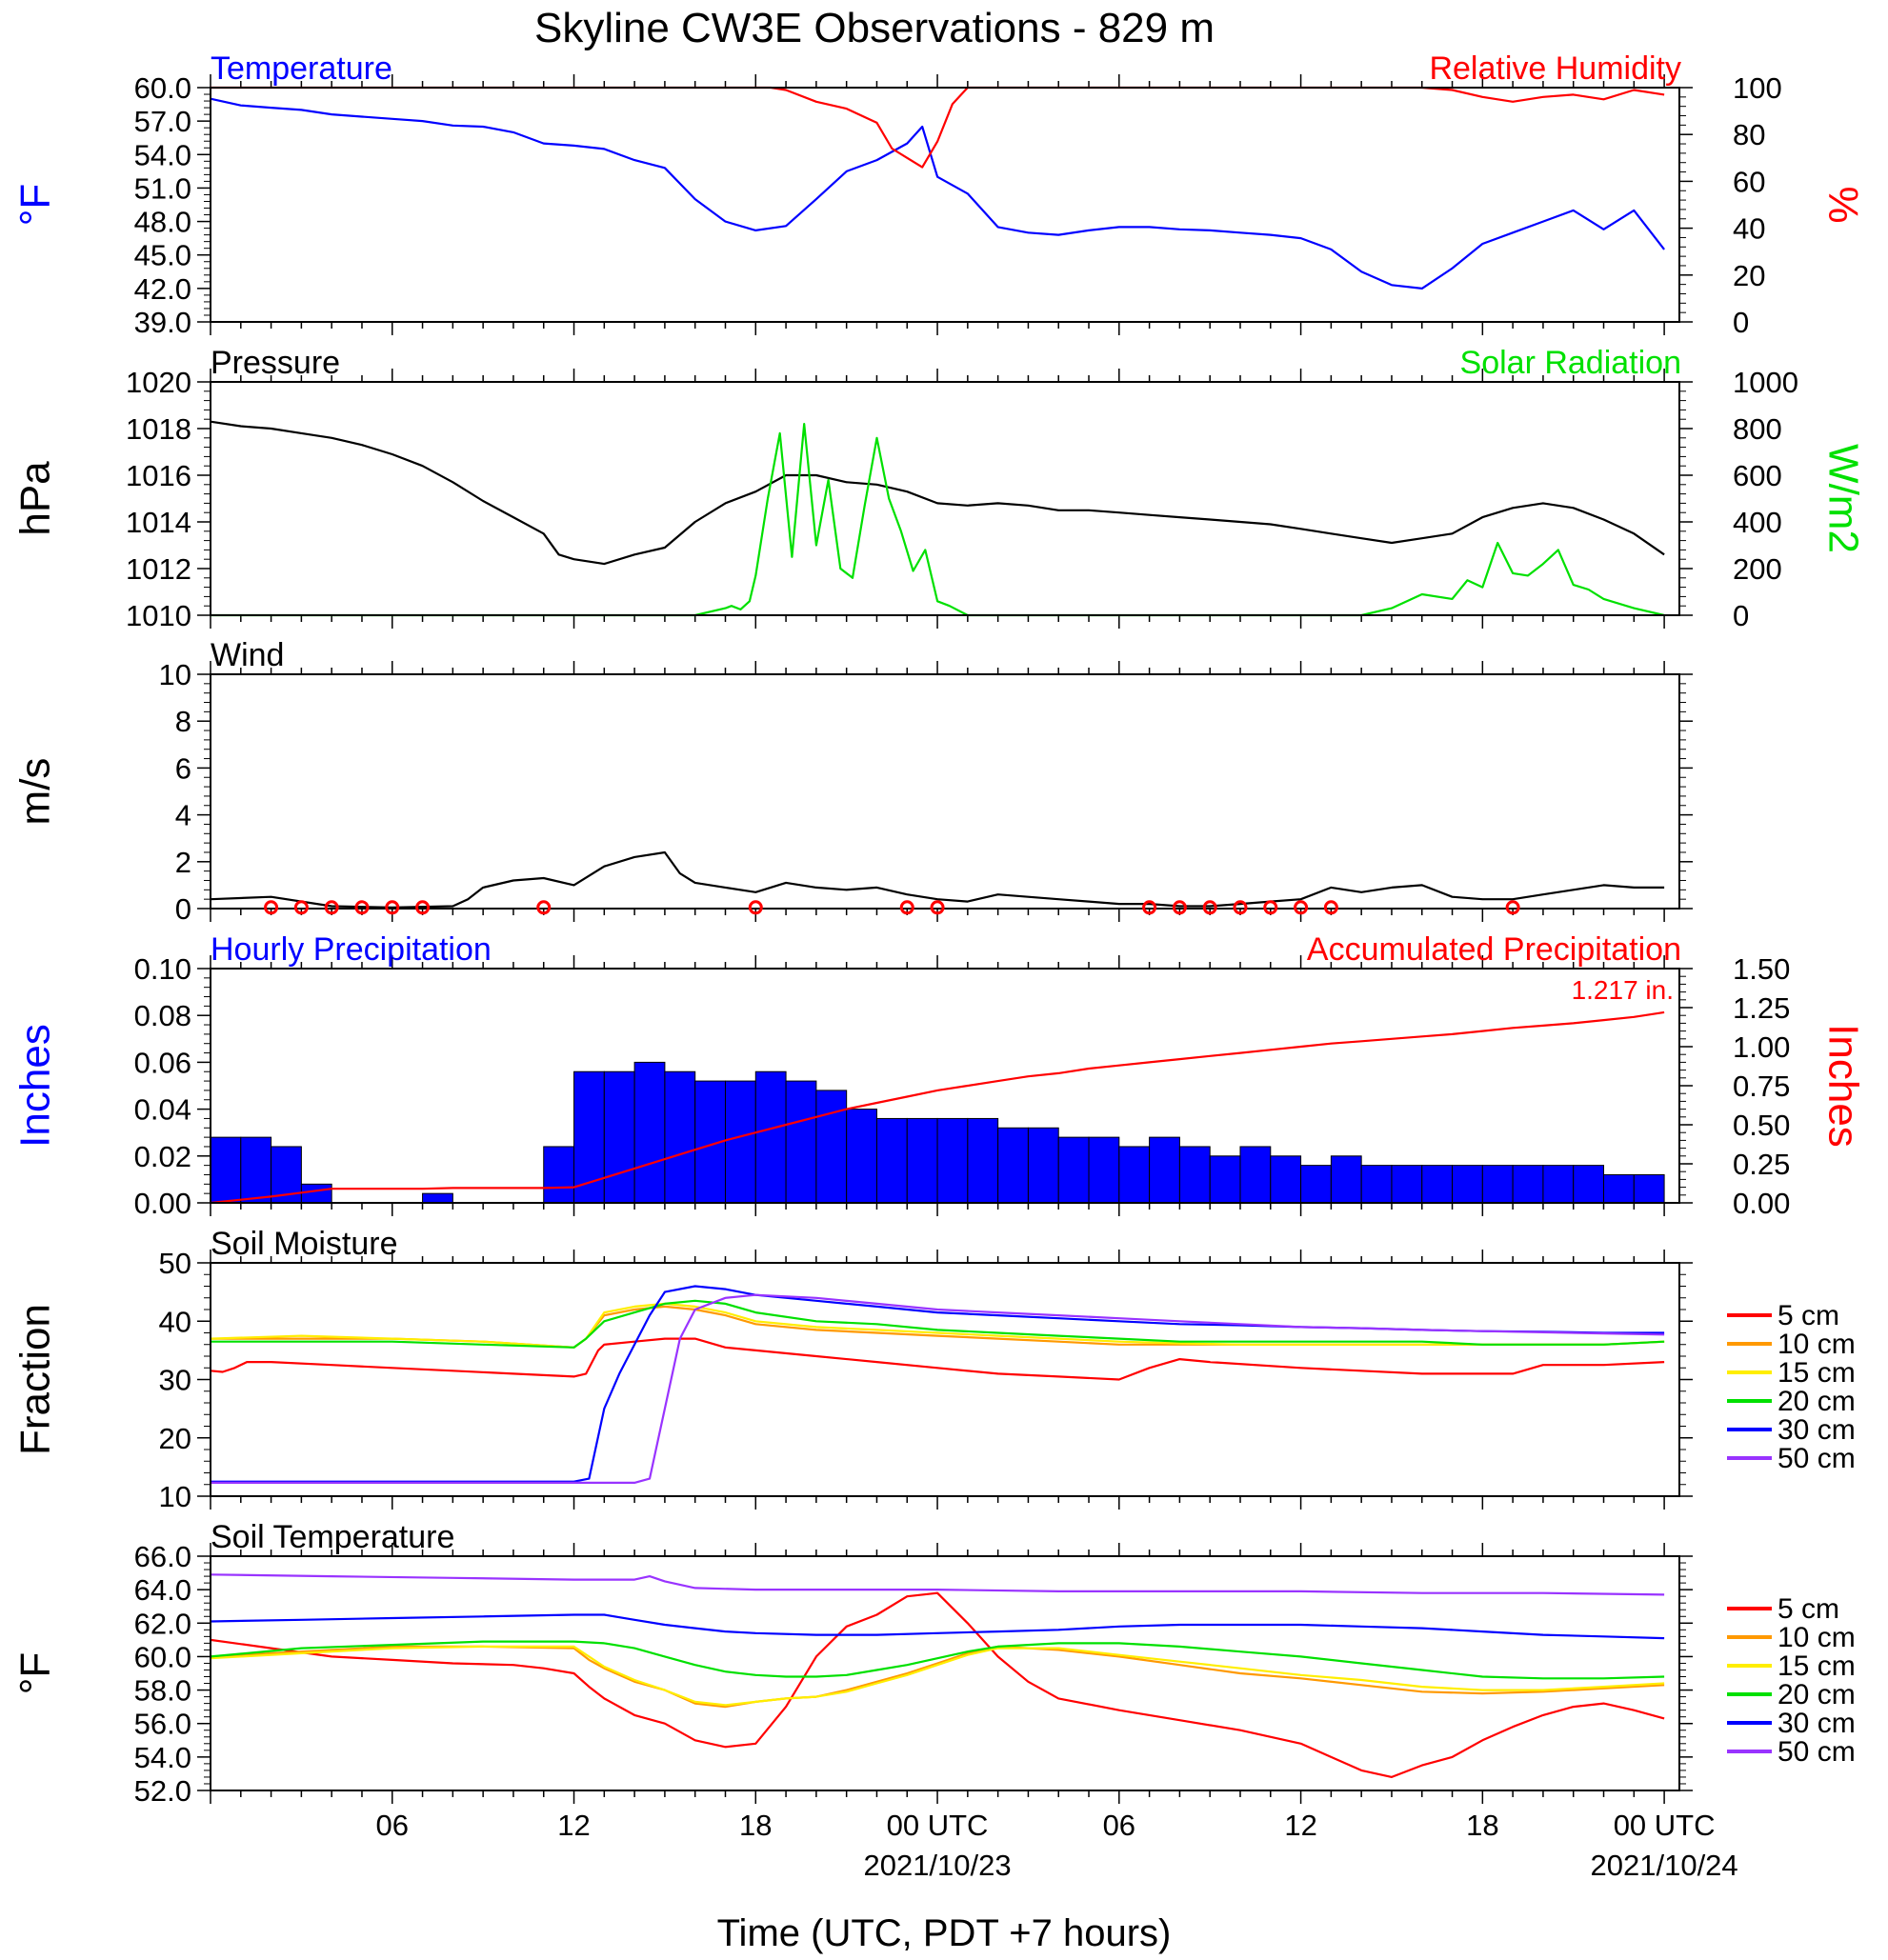 The width and height of the screenshot is (1888, 1960). Describe the element at coordinates (1570, 363) in the screenshot. I see `panel-title-right: Solar Radiation` at that location.